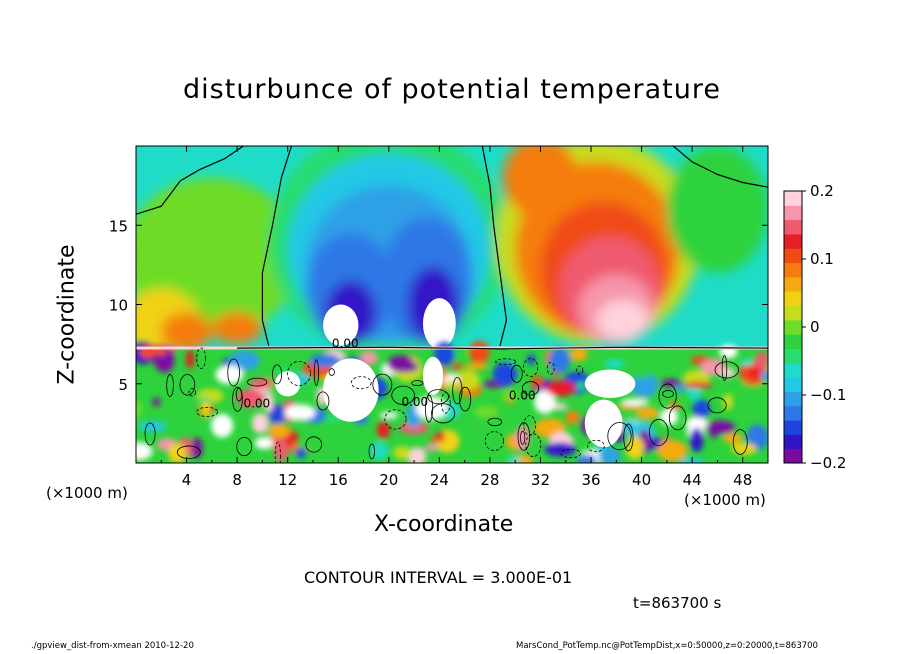 This screenshot has height=654, width=904. What do you see at coordinates (814, 327) in the screenshot?
I see `colorbar: 0.2 0.1 0 −0.1 −0.2` at bounding box center [814, 327].